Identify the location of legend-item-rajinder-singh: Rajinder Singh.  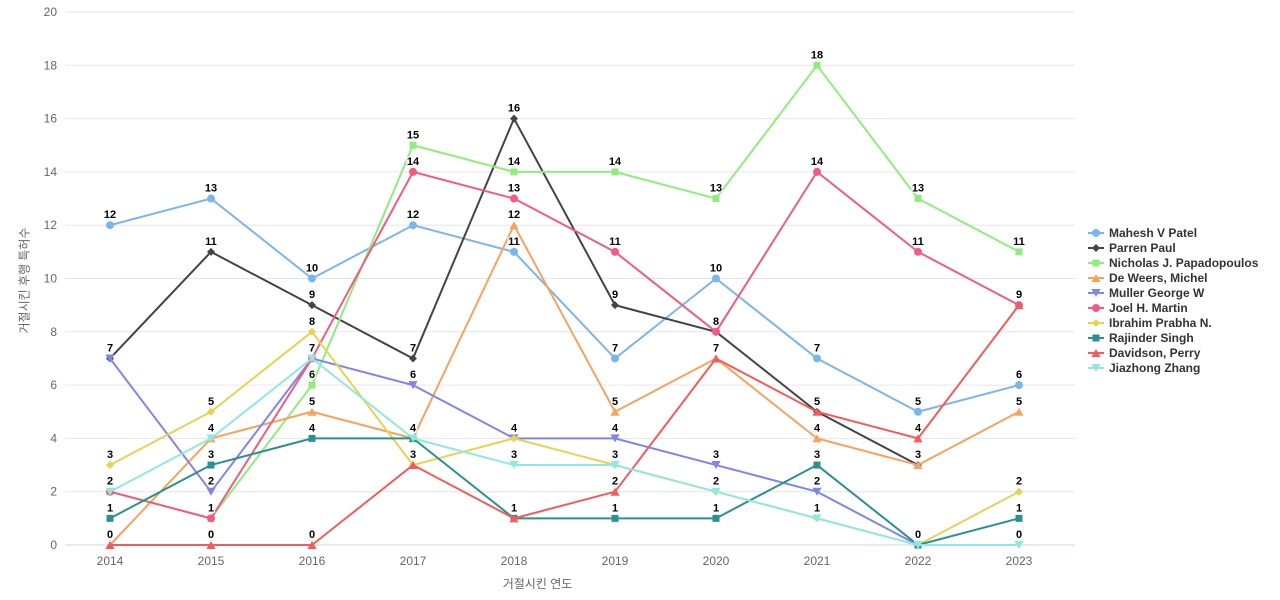
(1173, 337).